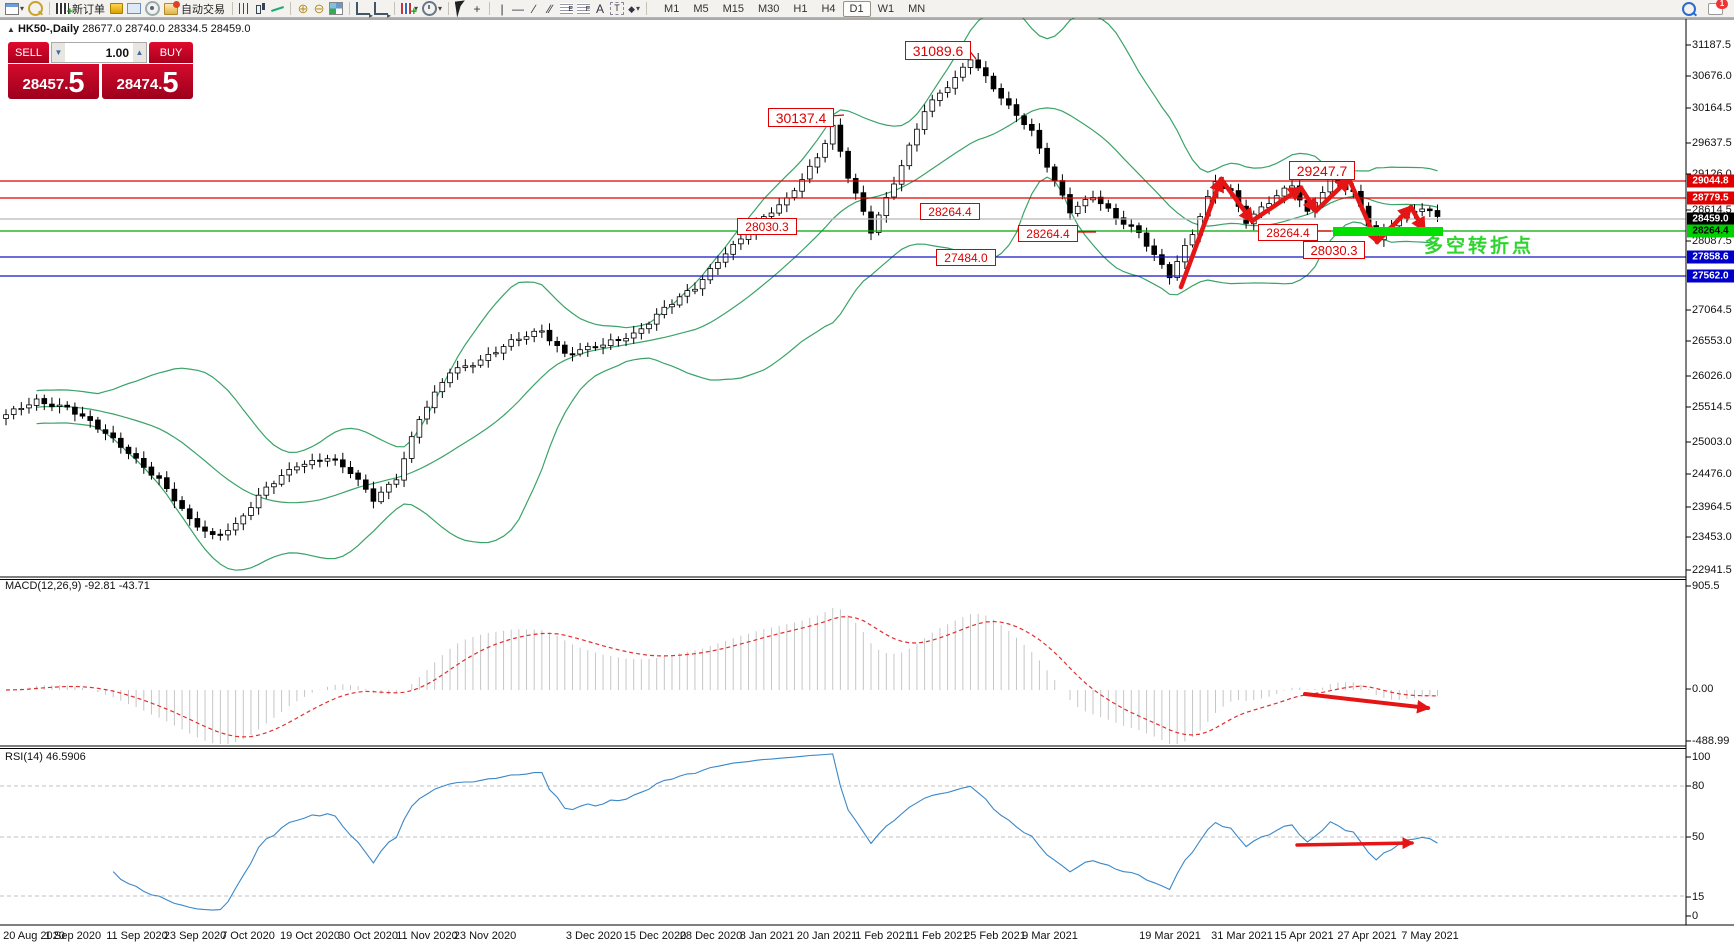  What do you see at coordinates (137, 936) in the screenshot?
I see `date-tick-label: 11 Sep 2020` at bounding box center [137, 936].